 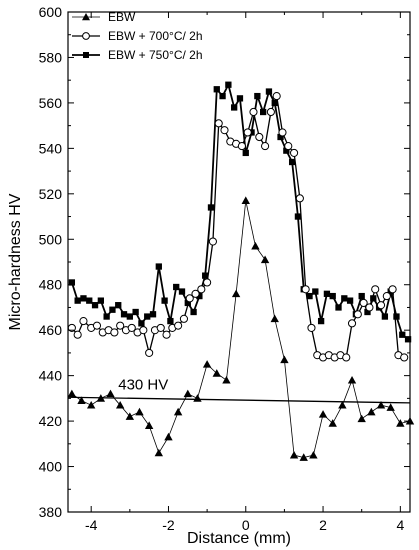 What do you see at coordinates (51, 421) in the screenshot?
I see `y-tick-label: 420` at bounding box center [51, 421].